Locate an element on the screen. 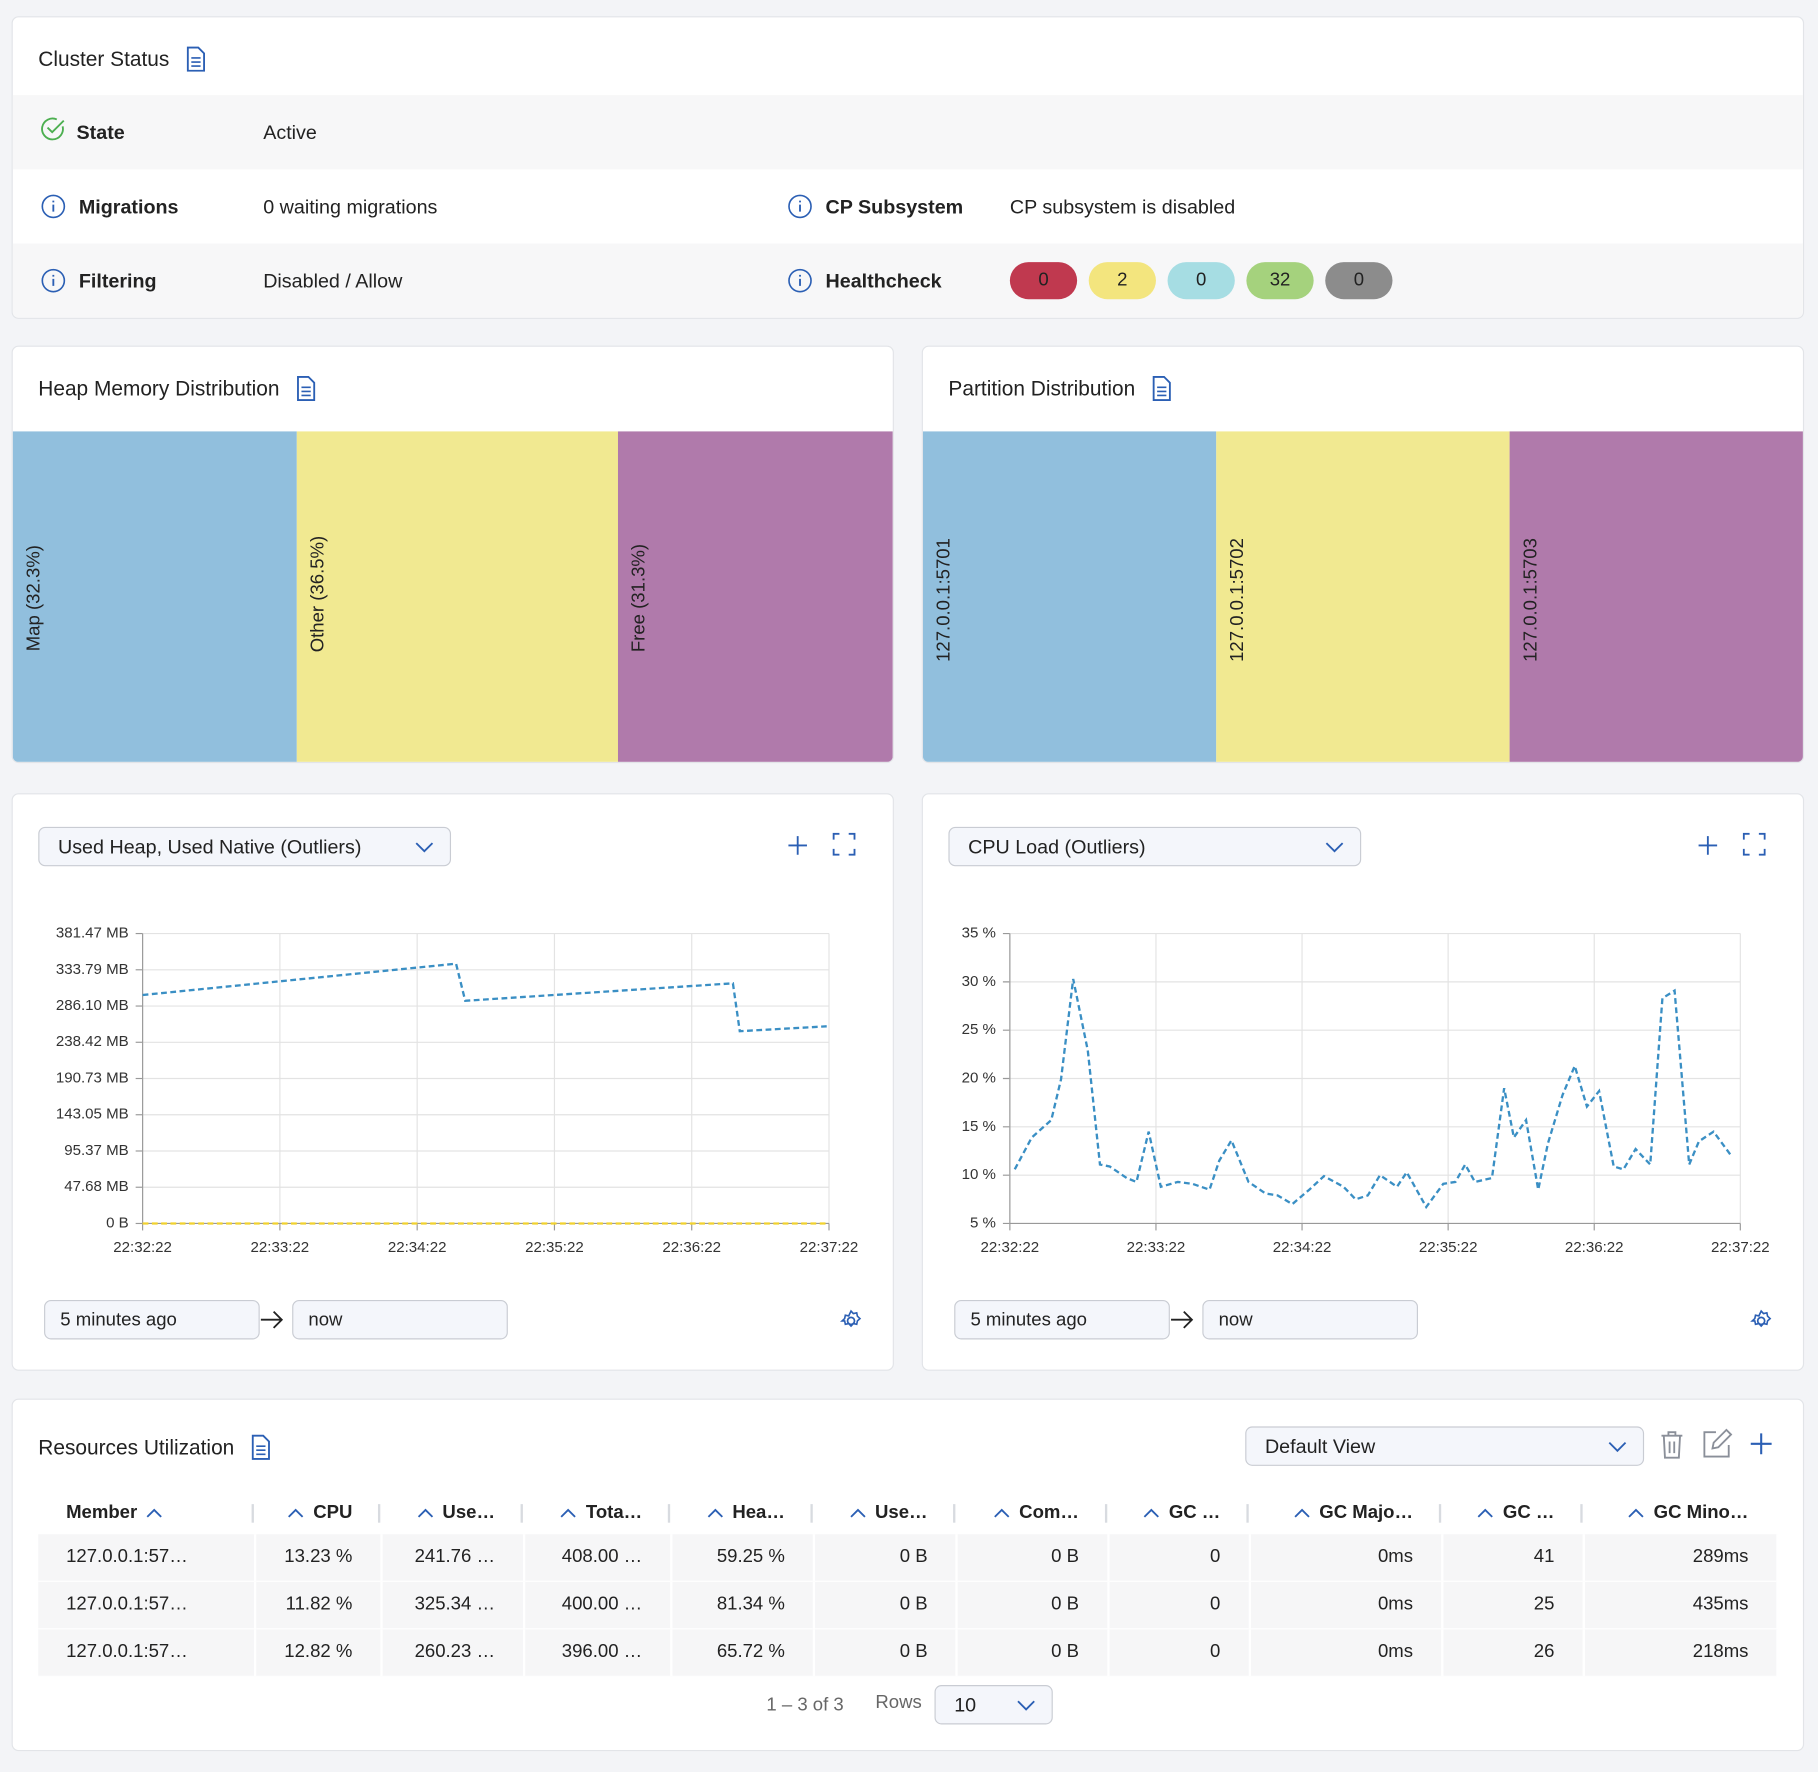 The width and height of the screenshot is (1818, 1772). table-cell: 26 is located at coordinates (1513, 1652).